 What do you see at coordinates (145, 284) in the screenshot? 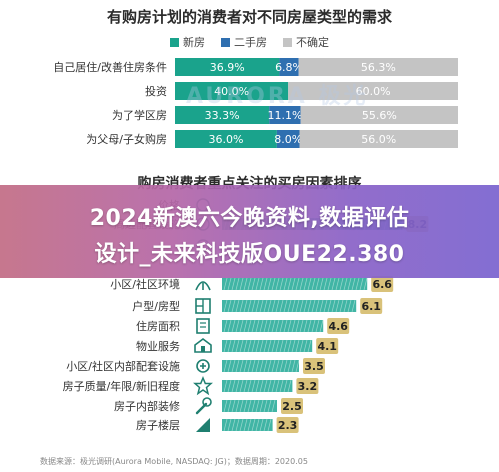
I see `factor-label: 小区/社区环境` at bounding box center [145, 284].